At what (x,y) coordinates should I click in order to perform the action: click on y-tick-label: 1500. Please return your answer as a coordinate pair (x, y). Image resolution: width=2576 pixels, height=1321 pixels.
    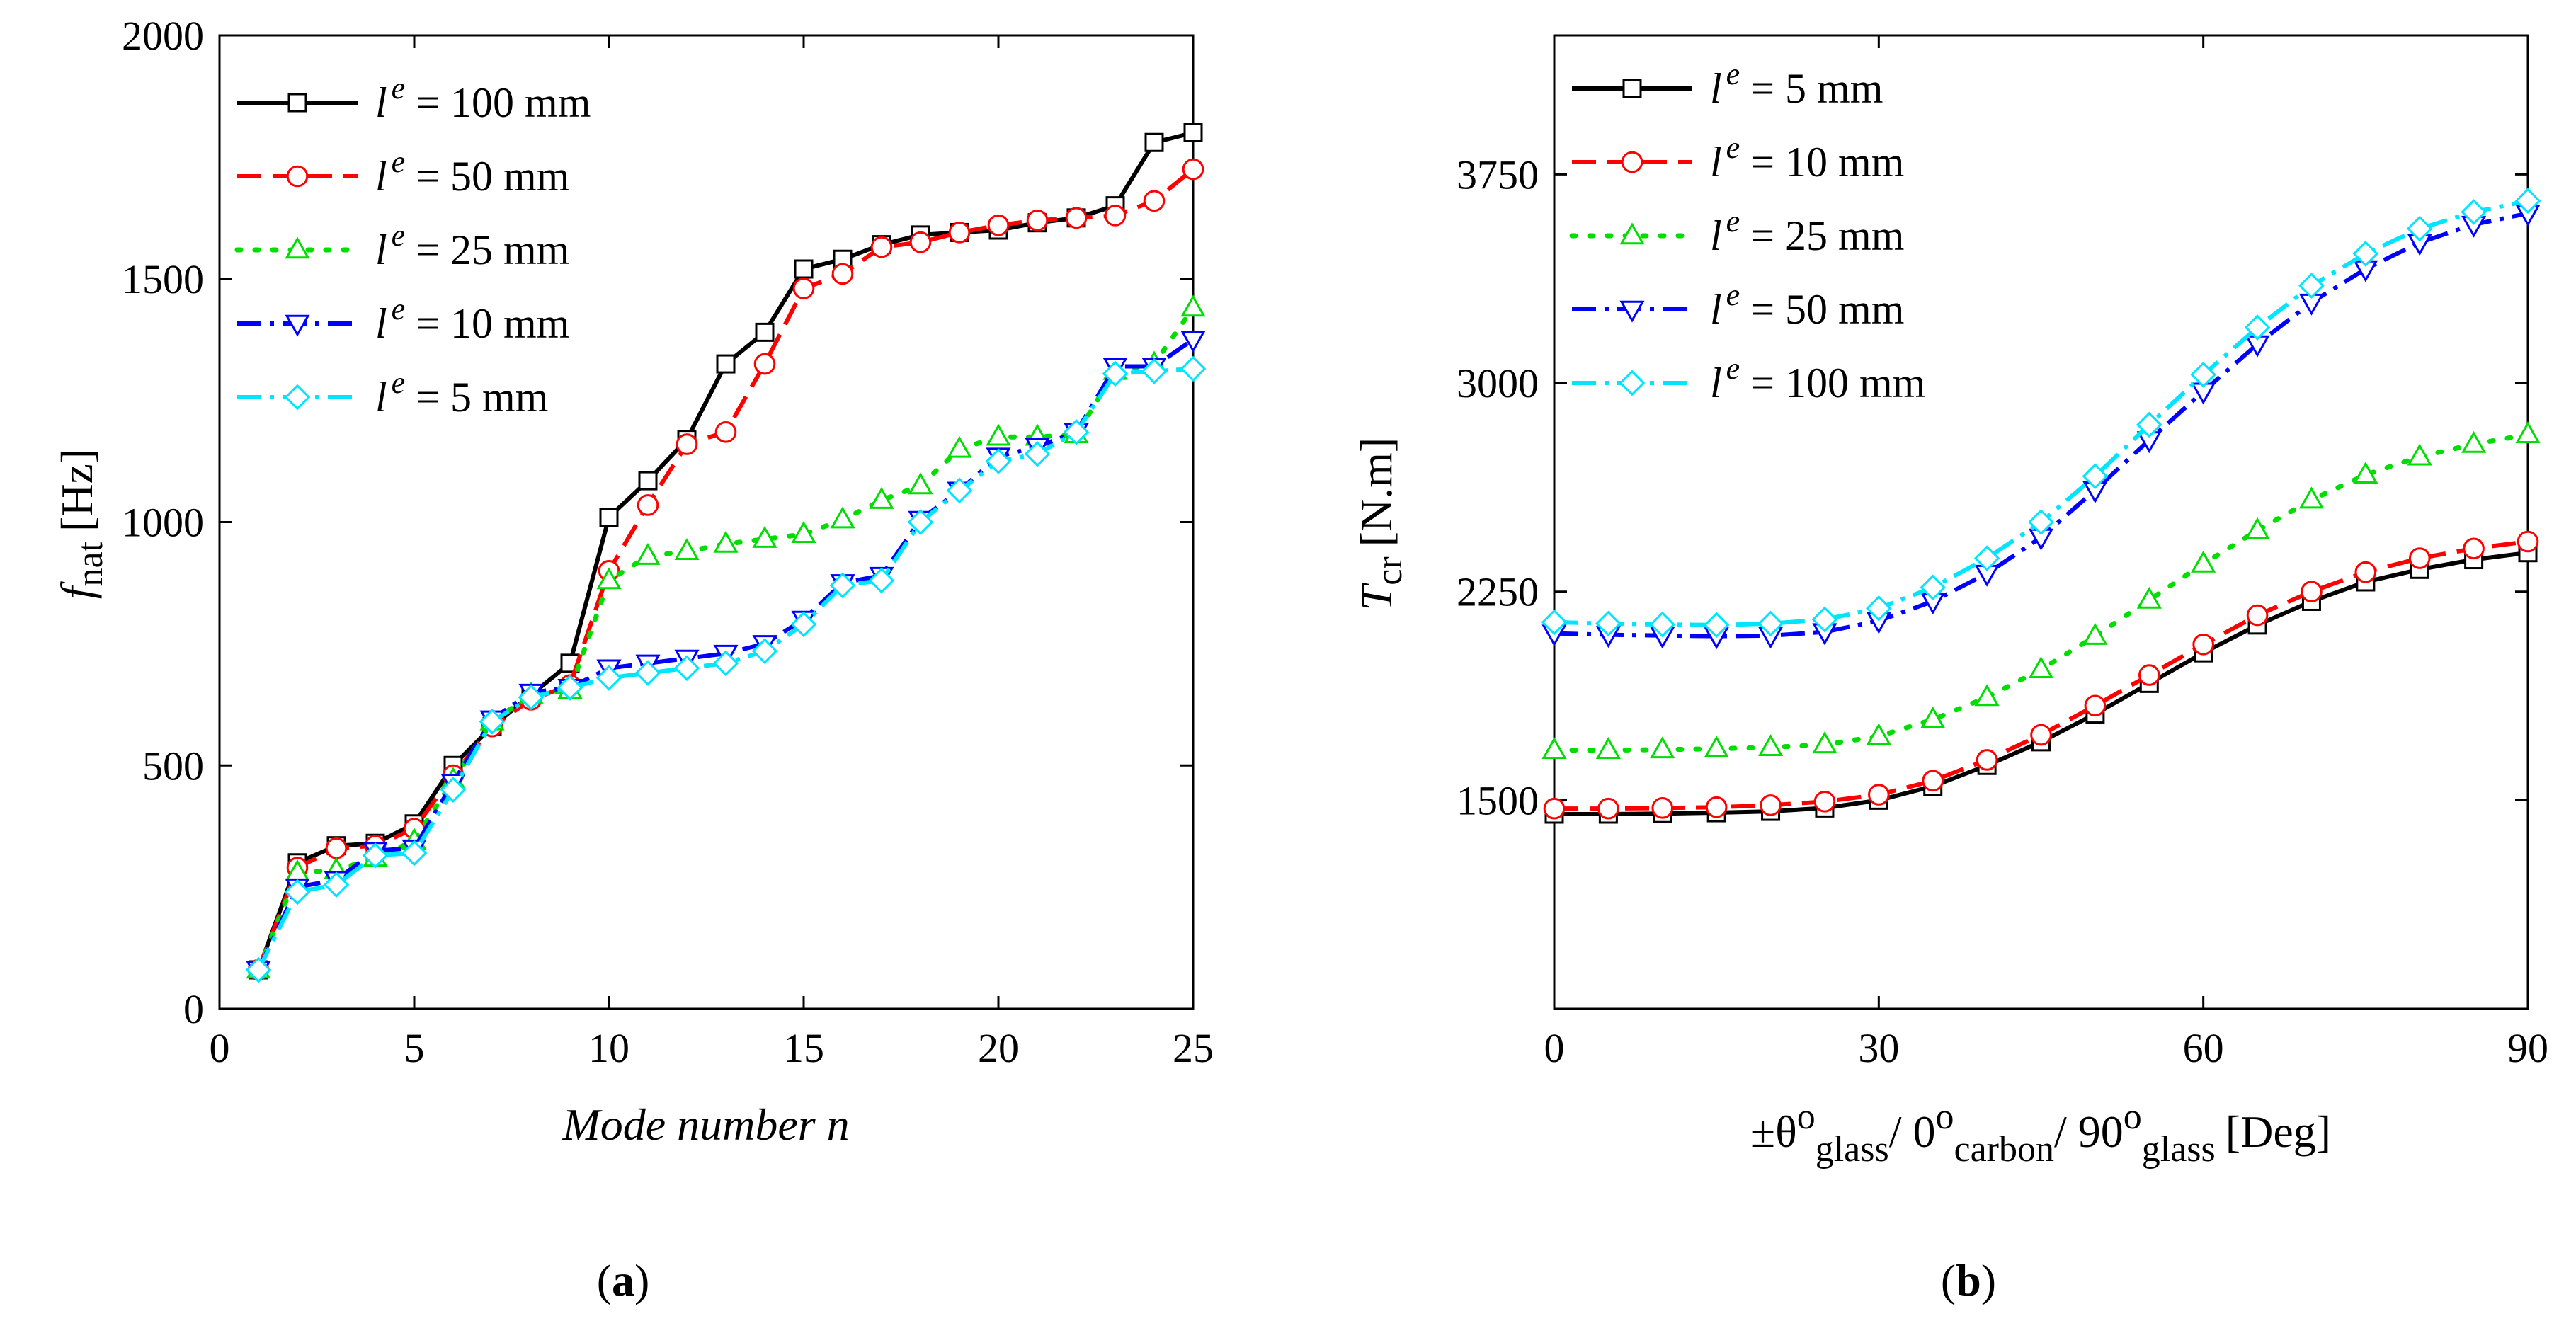
    Looking at the image, I should click on (1498, 800).